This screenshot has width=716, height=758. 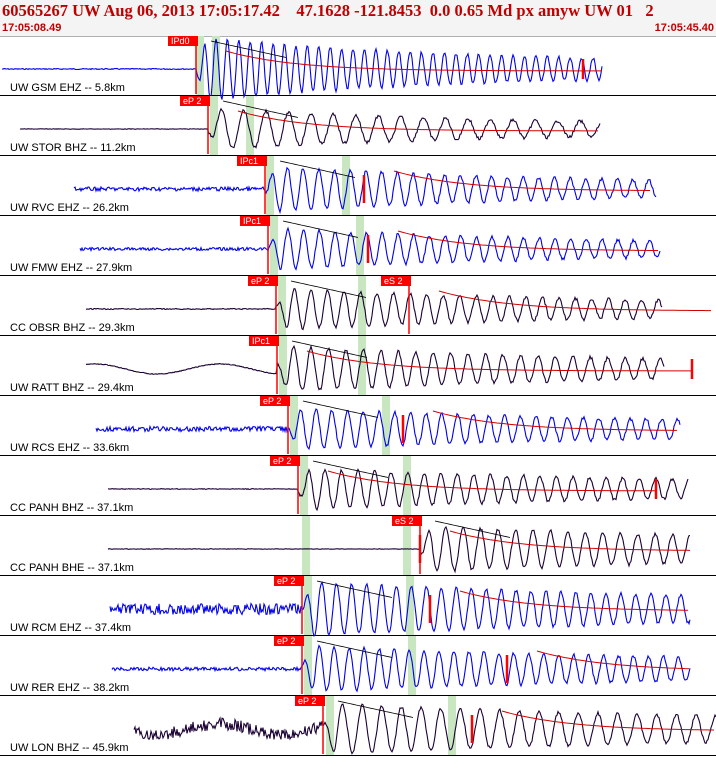 I want to click on phase-pick-label: IPd0, so click(x=180, y=41).